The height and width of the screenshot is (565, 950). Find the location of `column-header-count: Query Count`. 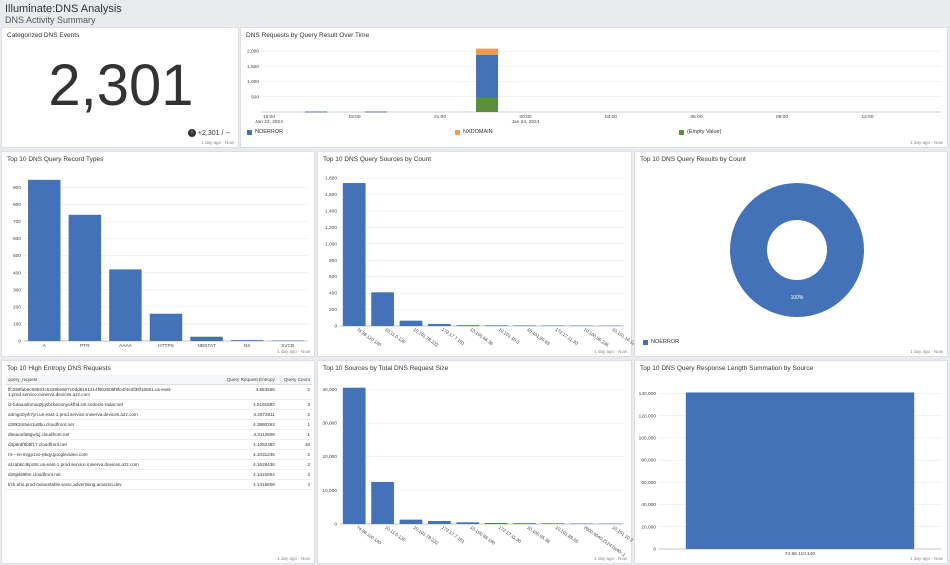

column-header-count: Query Count is located at coordinates (294, 380).